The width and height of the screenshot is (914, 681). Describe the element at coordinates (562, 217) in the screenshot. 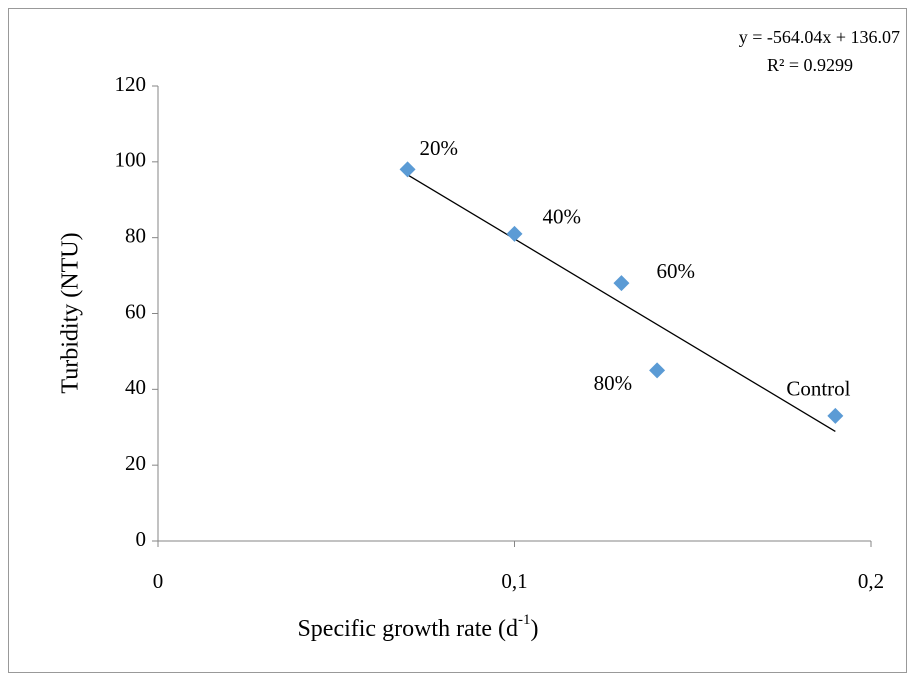

I see `point-label: 40%` at that location.